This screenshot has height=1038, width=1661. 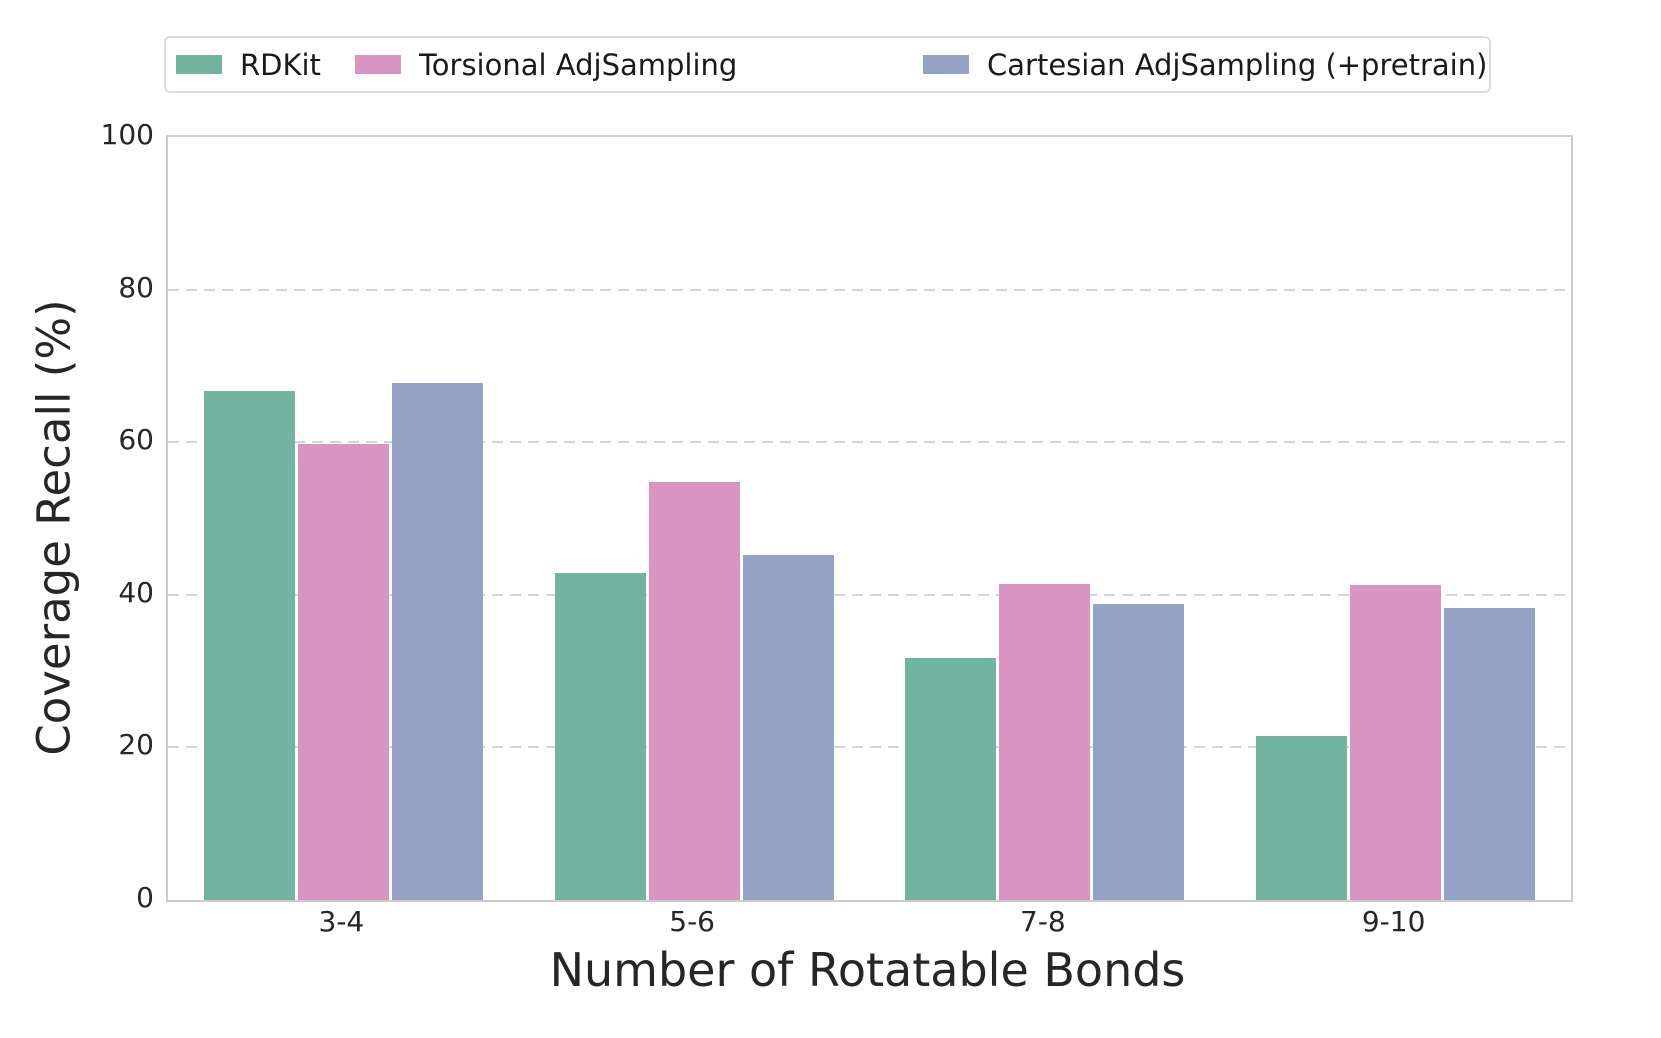 What do you see at coordinates (145, 897) in the screenshot?
I see `y-tick-label-0: 0` at bounding box center [145, 897].